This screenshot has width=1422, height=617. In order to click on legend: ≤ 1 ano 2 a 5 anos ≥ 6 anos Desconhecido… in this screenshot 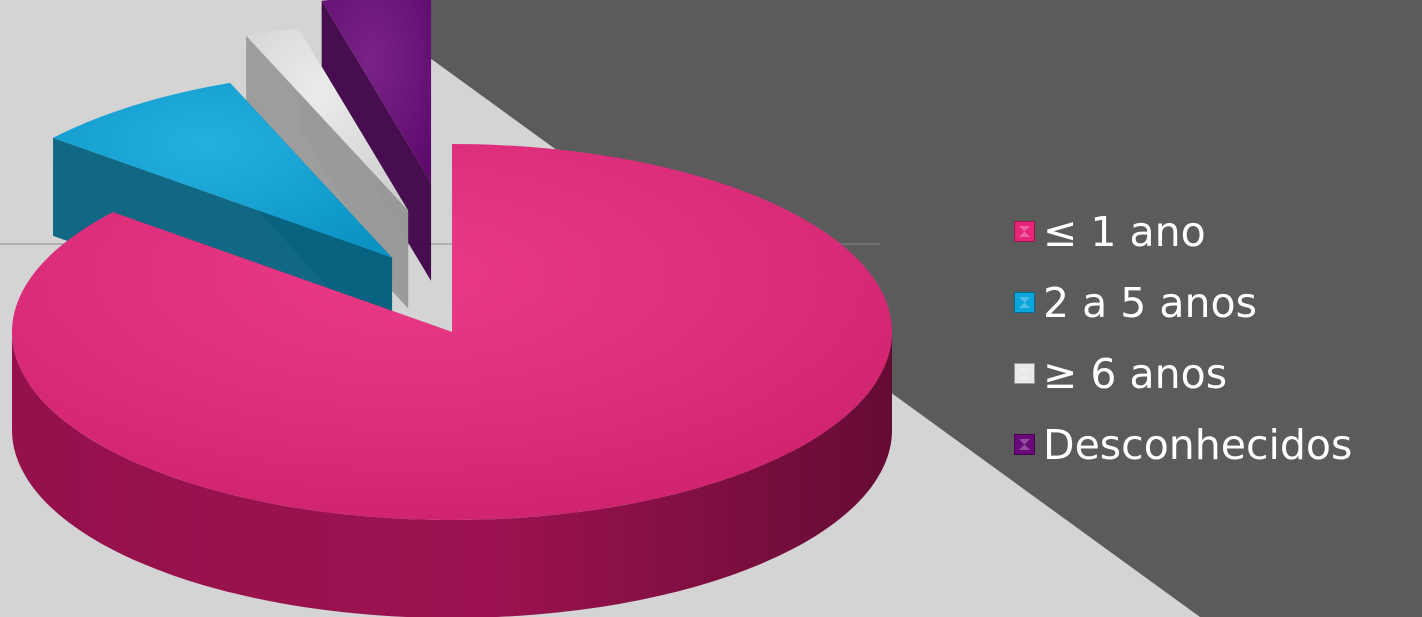, I will do `click(1218, 338)`.